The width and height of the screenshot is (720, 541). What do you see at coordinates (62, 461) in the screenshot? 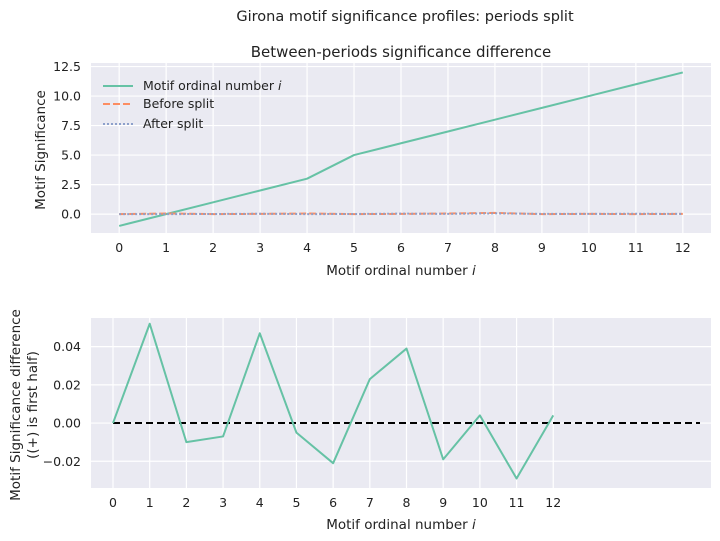
I see `bottom-y-tick-label: −0.02` at bounding box center [62, 461].